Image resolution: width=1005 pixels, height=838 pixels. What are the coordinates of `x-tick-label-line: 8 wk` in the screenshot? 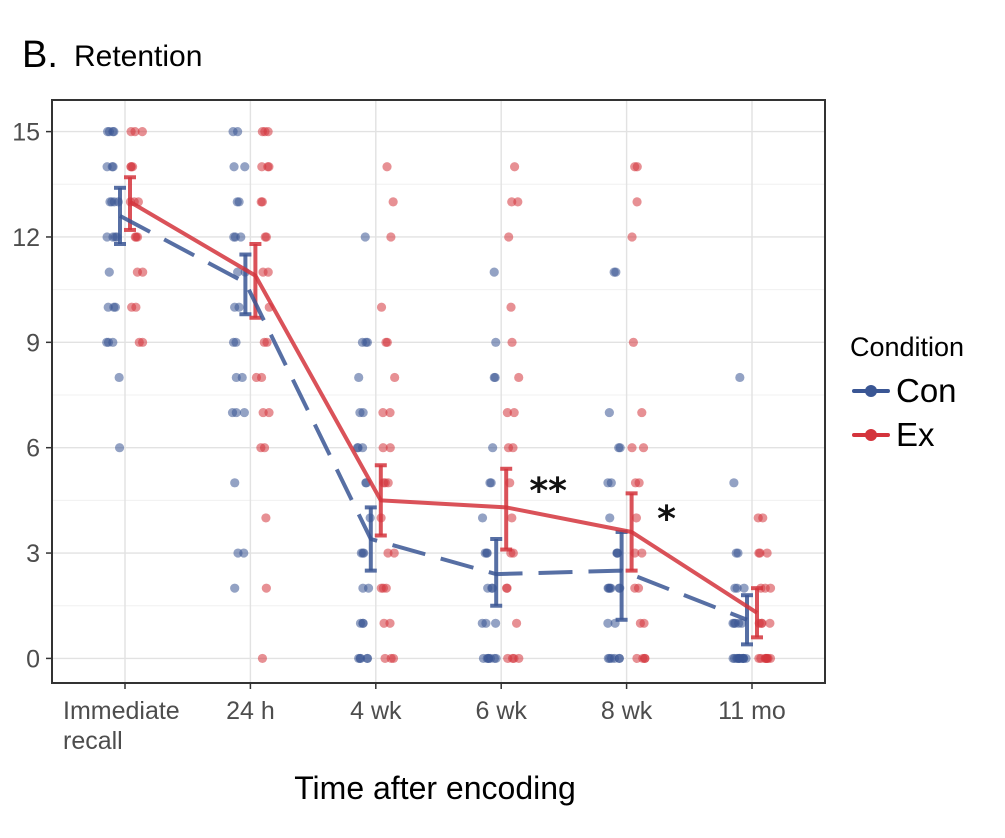 It's located at (627, 711).